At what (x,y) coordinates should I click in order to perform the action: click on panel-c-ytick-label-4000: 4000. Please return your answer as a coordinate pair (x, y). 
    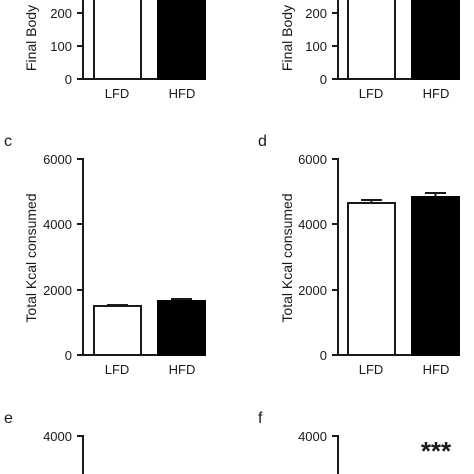
    Looking at the image, I should click on (57, 224).